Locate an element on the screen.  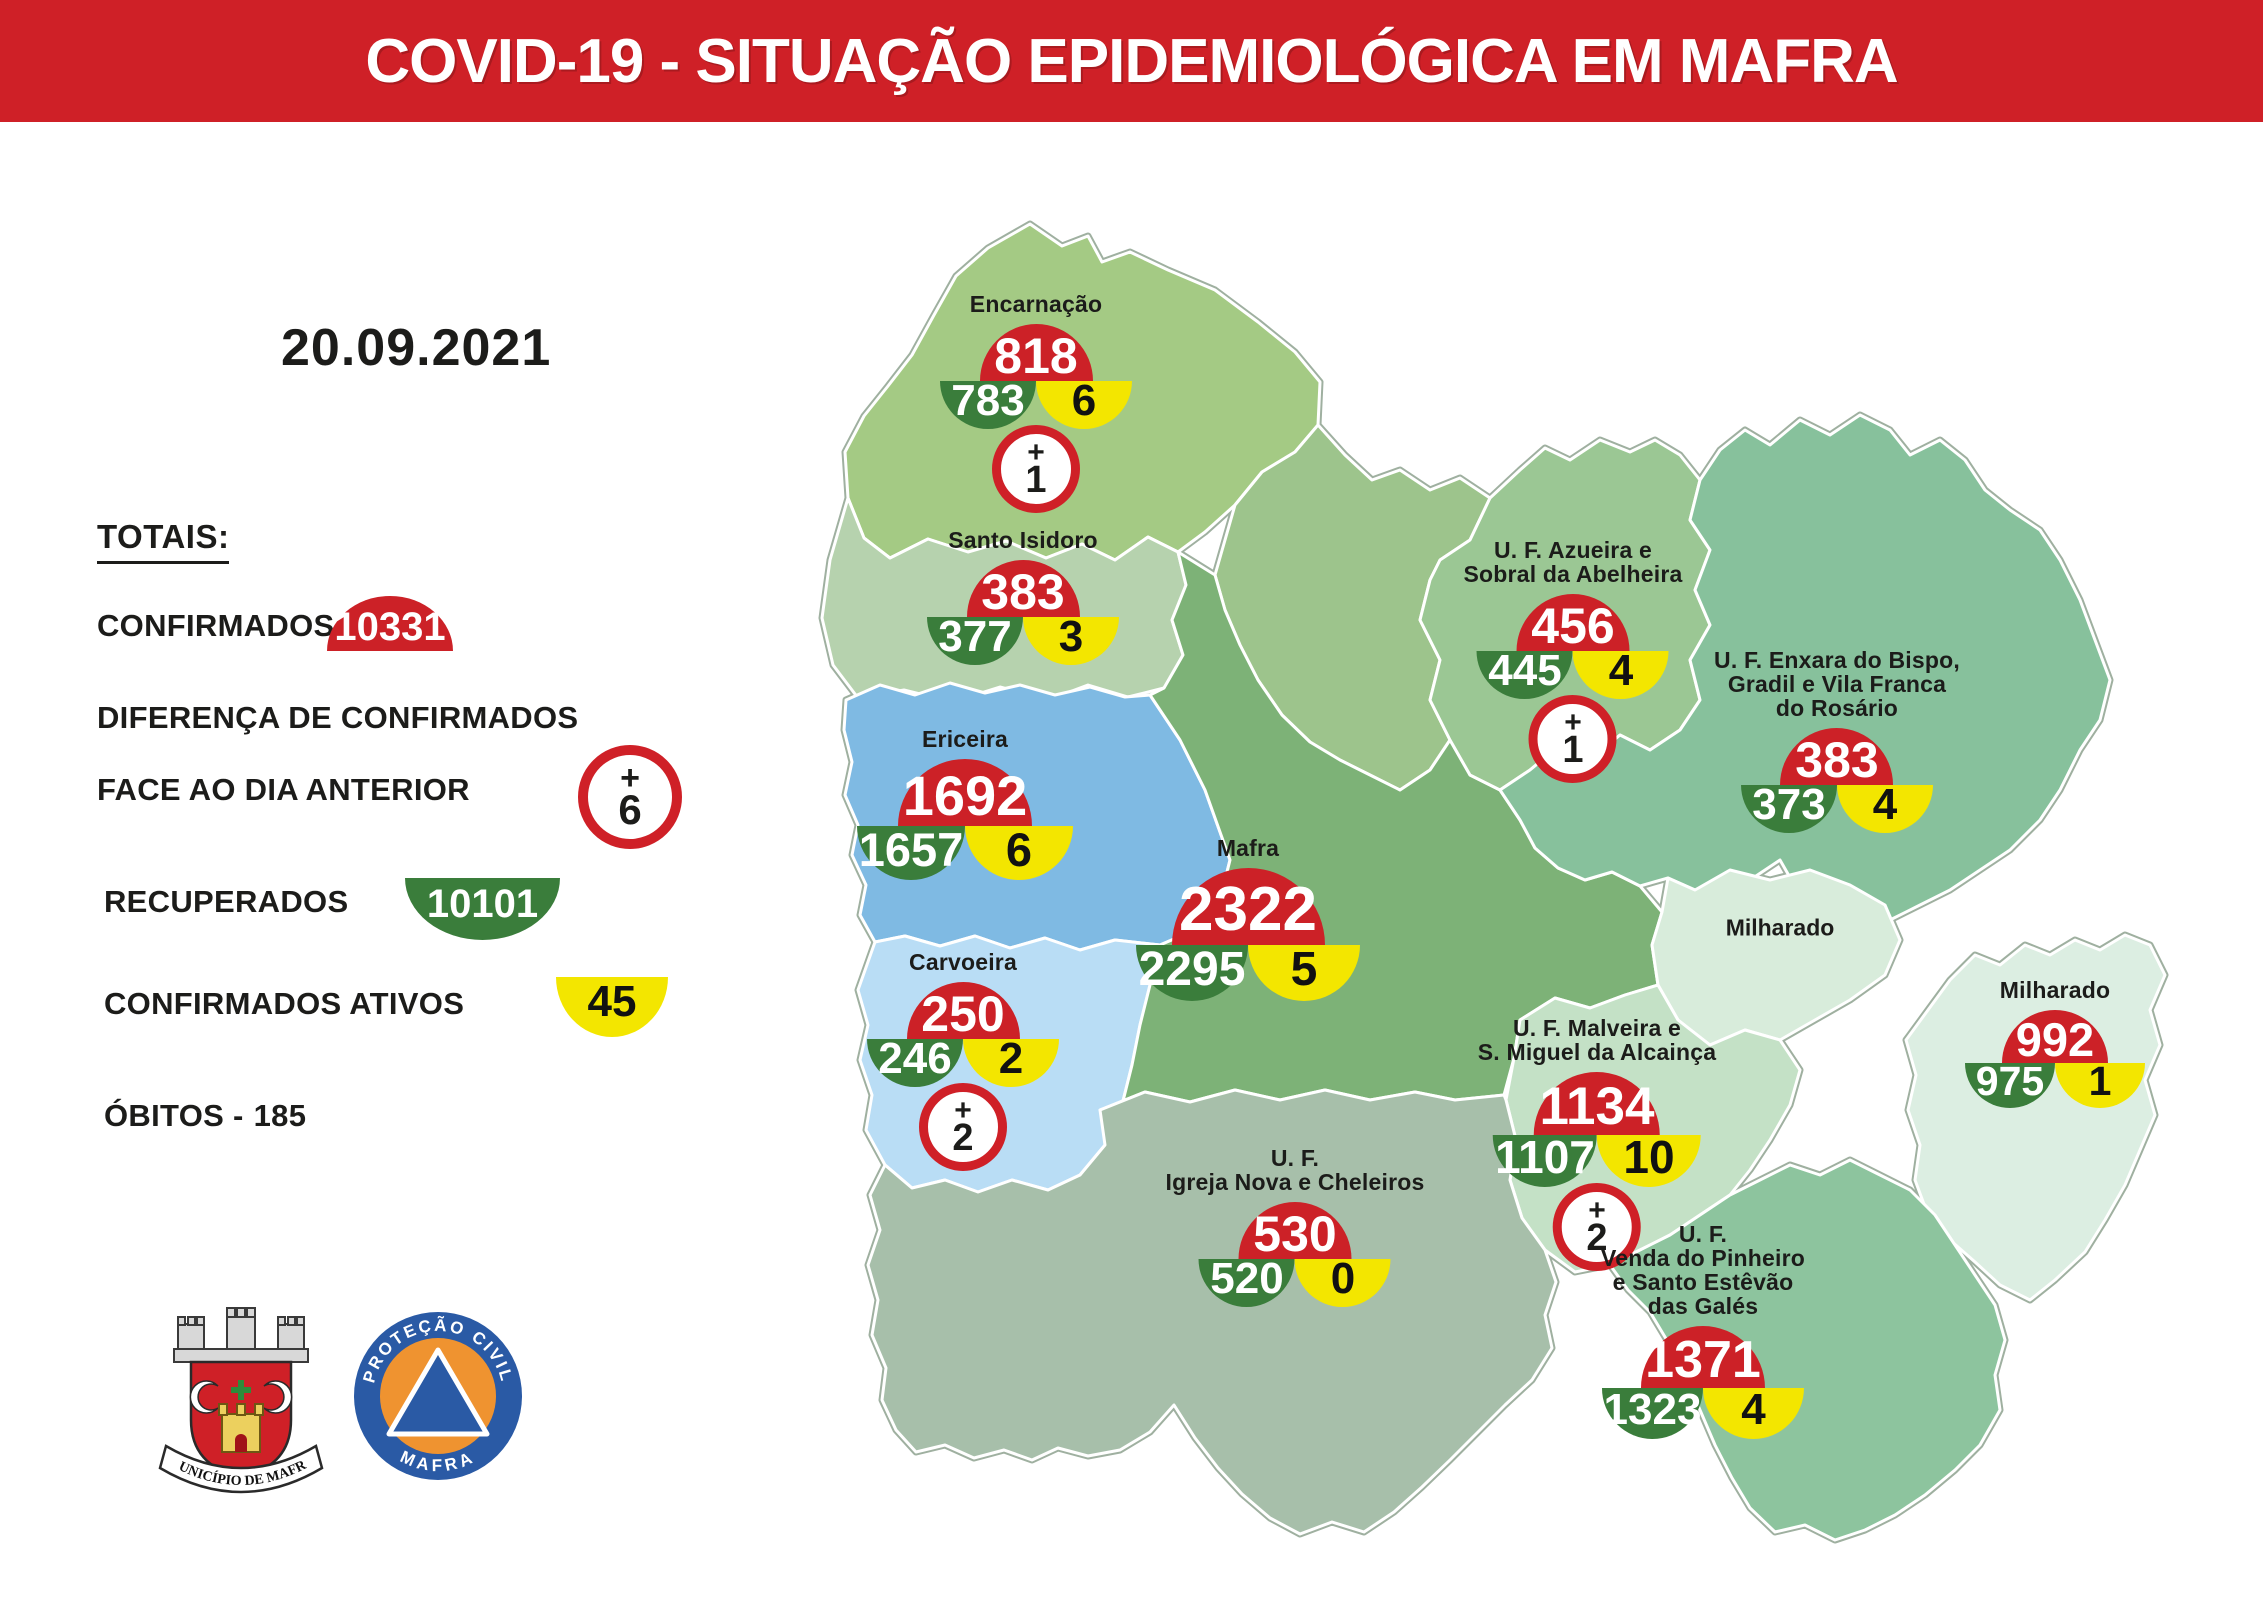
active-label: CONFIRMADOS ATIVOS is located at coordinates (284, 1003).